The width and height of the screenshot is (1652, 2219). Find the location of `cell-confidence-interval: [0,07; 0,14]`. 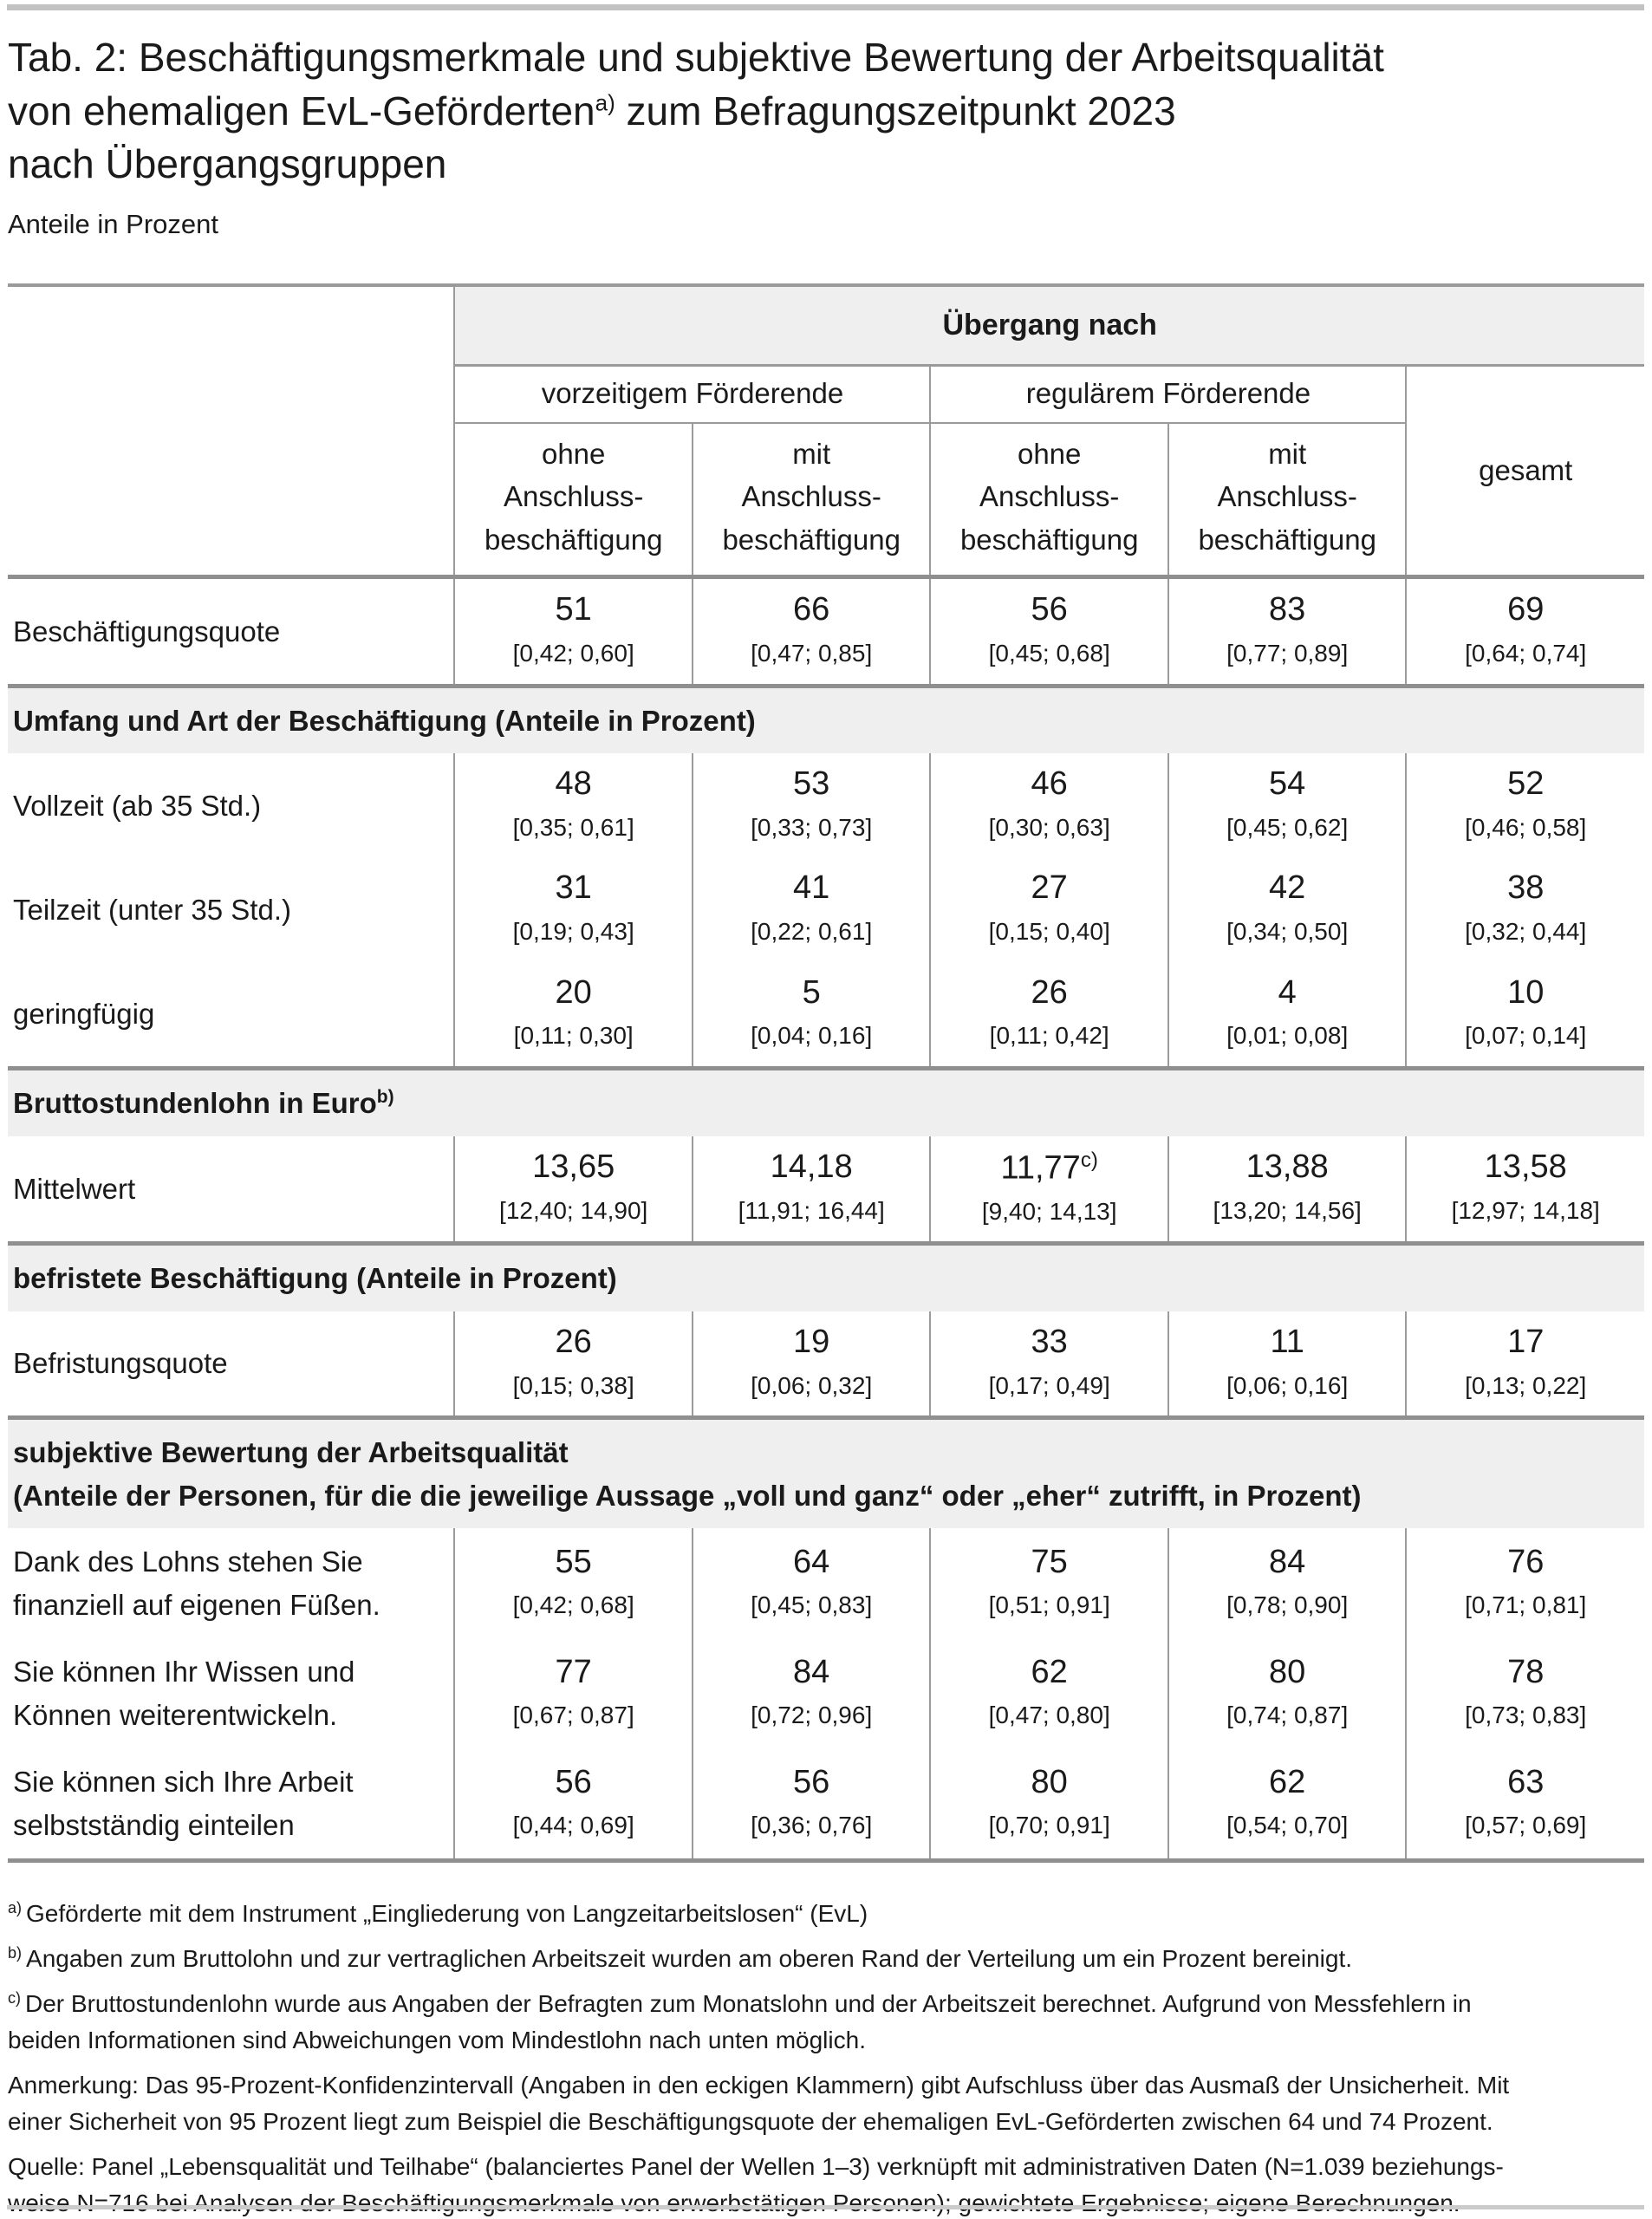

cell-confidence-interval: [0,07; 0,14] is located at coordinates (1526, 1036).